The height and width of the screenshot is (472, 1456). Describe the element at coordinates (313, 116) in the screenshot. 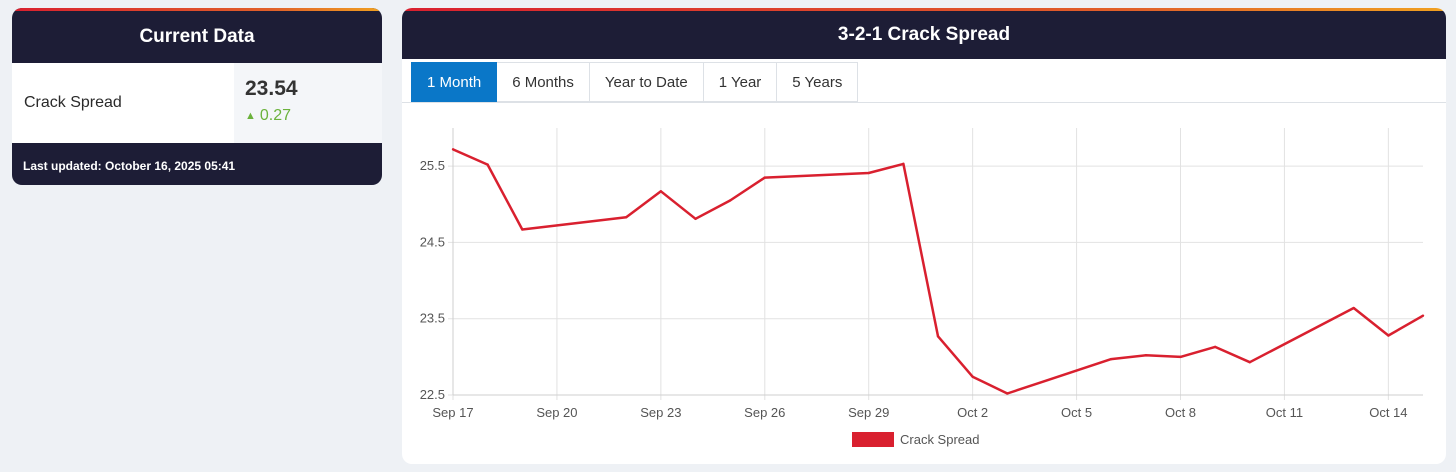

I see `metric-change: ▲ 0.27` at that location.